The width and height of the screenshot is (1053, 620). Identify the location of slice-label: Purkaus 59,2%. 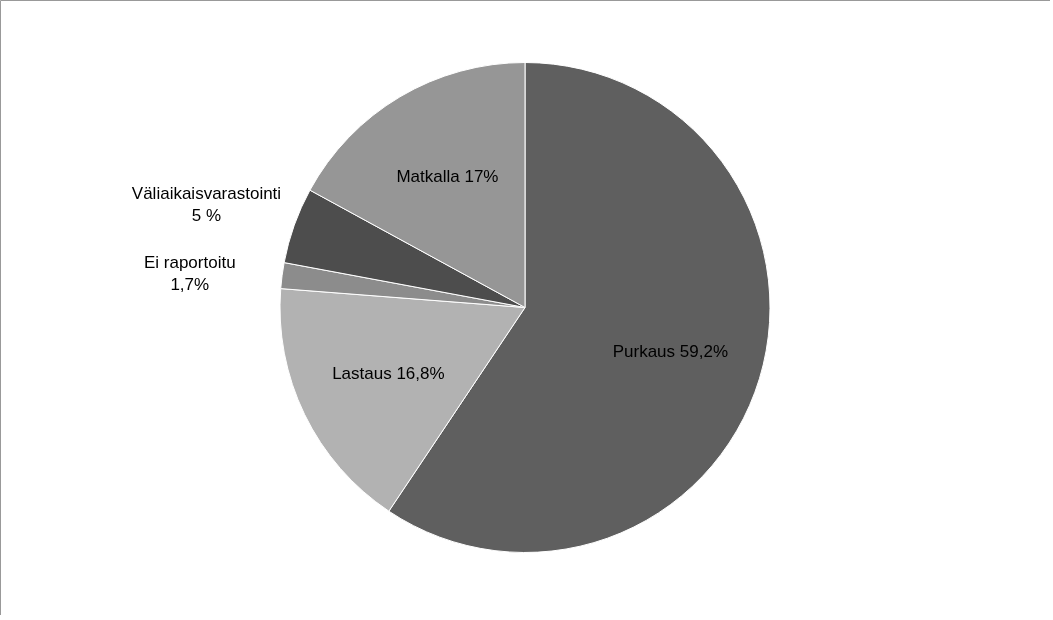
(670, 351).